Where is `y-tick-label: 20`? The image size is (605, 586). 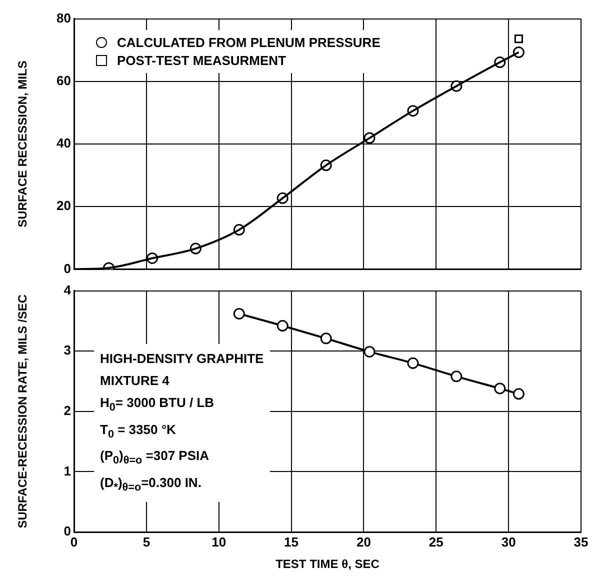
y-tick-label: 20 is located at coordinates (63, 206).